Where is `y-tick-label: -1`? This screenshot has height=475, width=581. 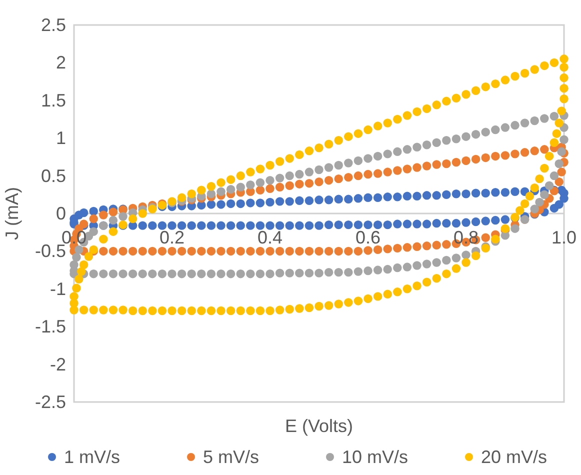
y-tick-label: -1 is located at coordinates (58, 288).